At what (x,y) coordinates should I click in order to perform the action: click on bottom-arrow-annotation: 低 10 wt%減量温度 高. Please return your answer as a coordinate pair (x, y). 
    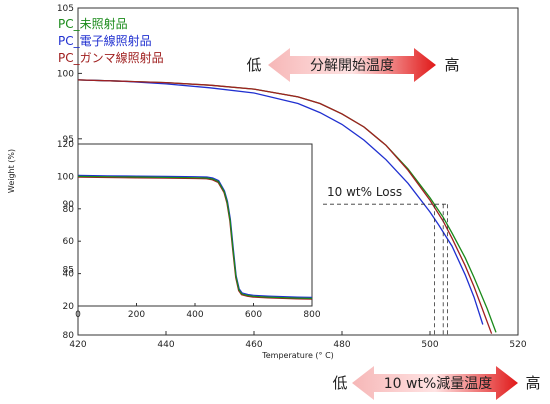
    Looking at the image, I should click on (436, 383).